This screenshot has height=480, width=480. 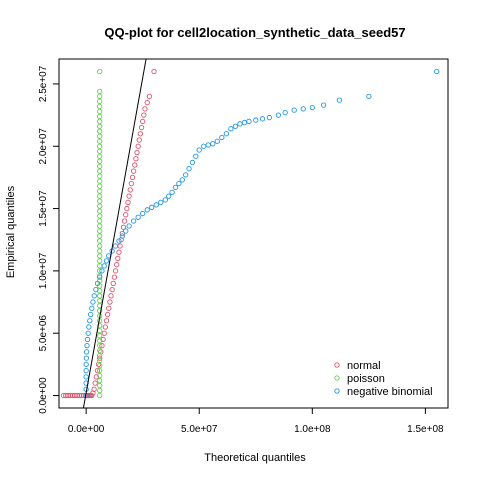 I want to click on y-tick-label: 0.0e+00, so click(x=43, y=395).